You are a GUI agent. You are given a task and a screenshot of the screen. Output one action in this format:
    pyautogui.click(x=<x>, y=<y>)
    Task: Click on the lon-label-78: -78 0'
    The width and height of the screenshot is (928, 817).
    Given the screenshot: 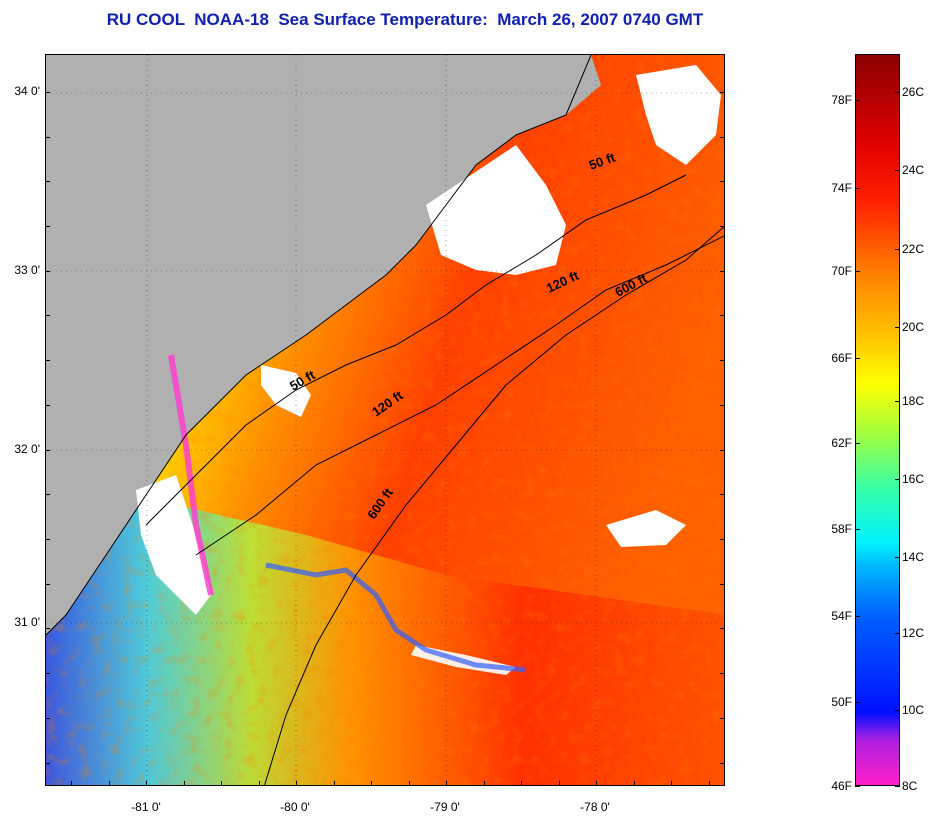 What is the action you would take?
    pyautogui.click(x=595, y=807)
    